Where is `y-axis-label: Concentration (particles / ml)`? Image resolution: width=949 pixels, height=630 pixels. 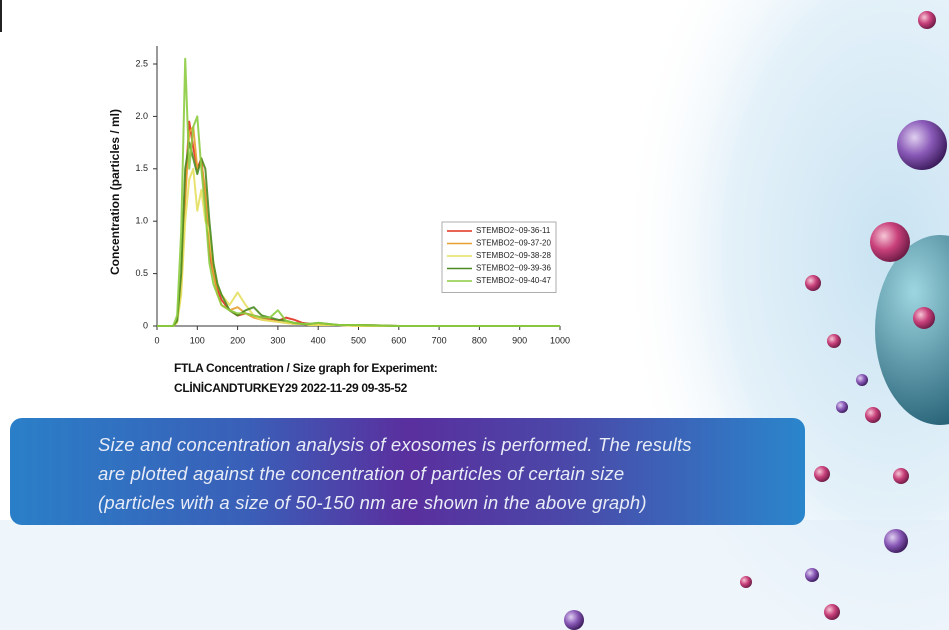 y-axis-label: Concentration (particles / ml) is located at coordinates (115, 192).